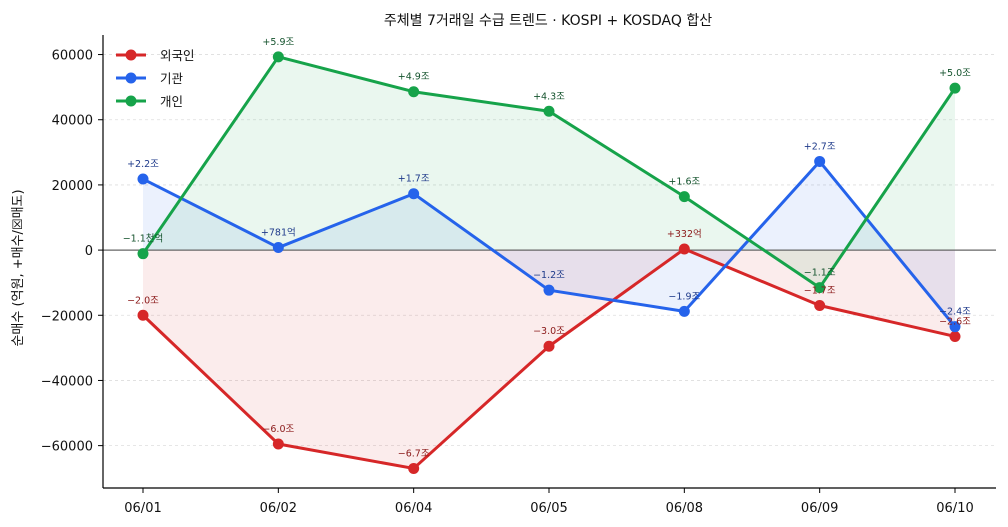  Describe the element at coordinates (142, 508) in the screenshot. I see `x-tick-label: 06/01` at that location.